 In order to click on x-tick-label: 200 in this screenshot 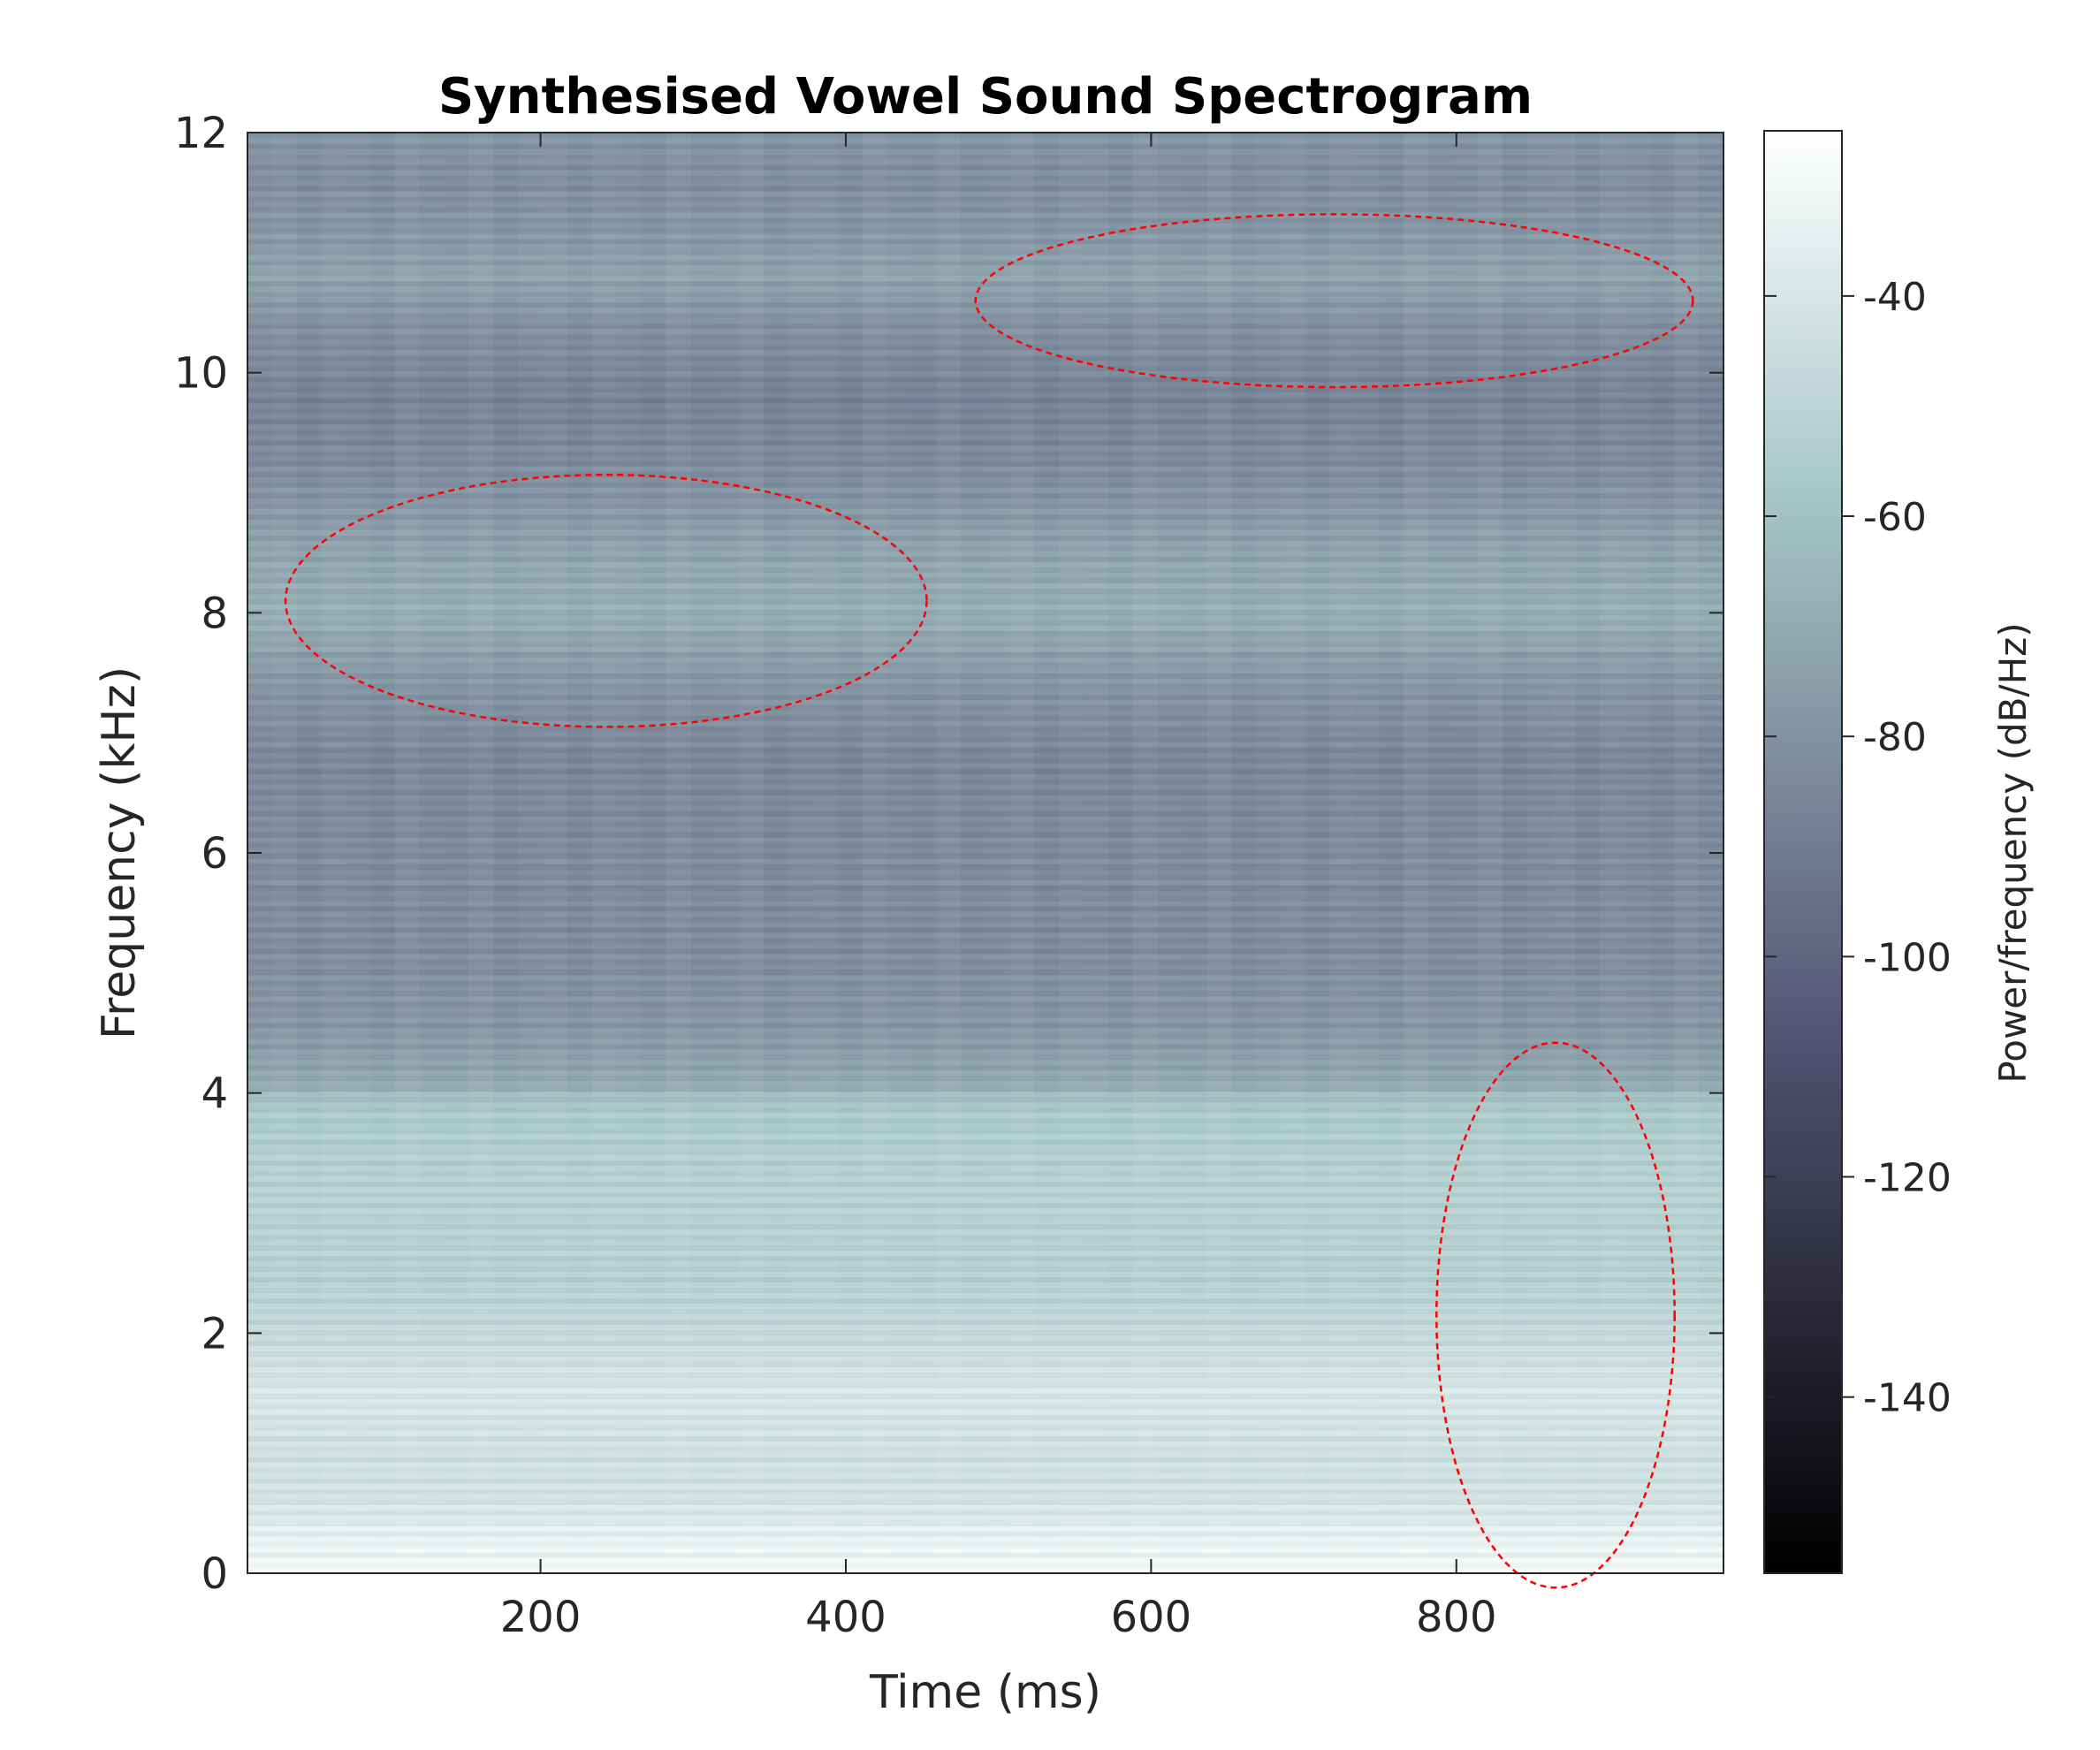, I will do `click(541, 1618)`.